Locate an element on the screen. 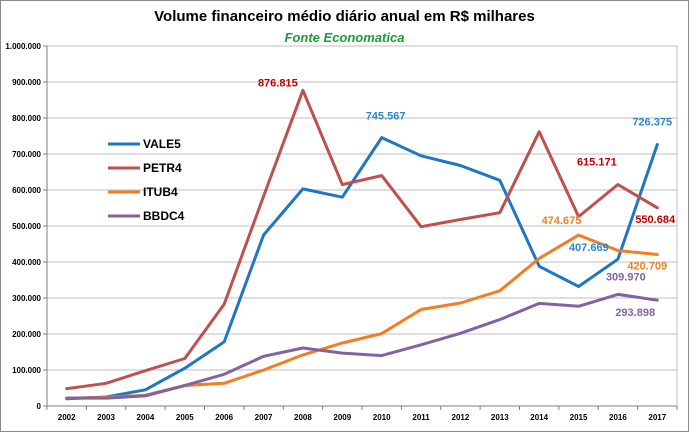  data-label: 293.898 is located at coordinates (635, 313).